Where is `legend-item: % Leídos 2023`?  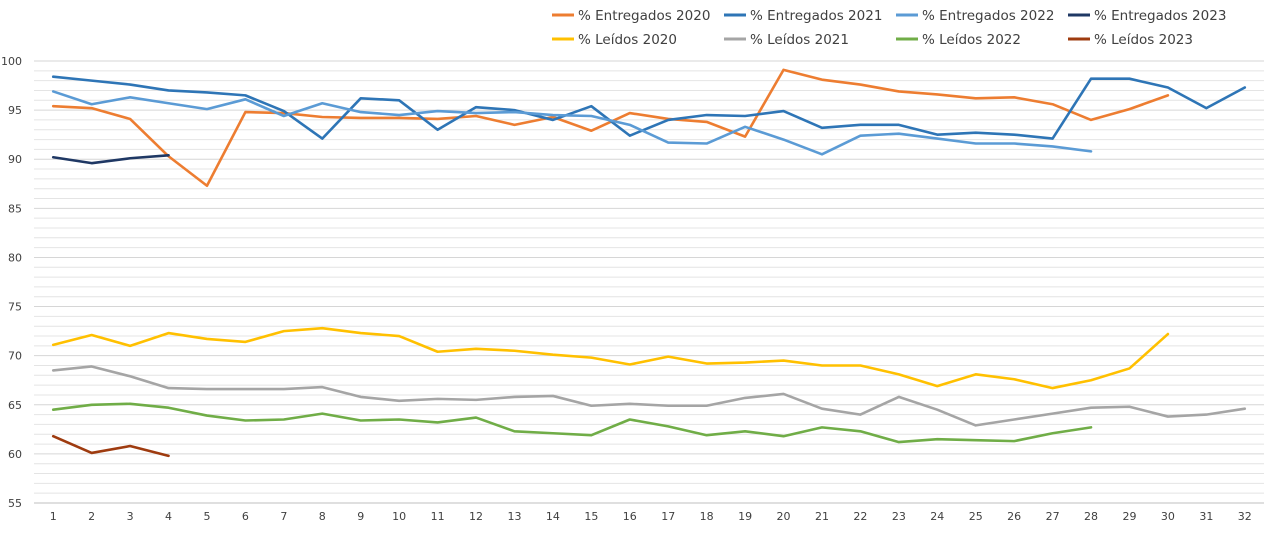 legend-item: % Leídos 2023 is located at coordinates (1130, 40).